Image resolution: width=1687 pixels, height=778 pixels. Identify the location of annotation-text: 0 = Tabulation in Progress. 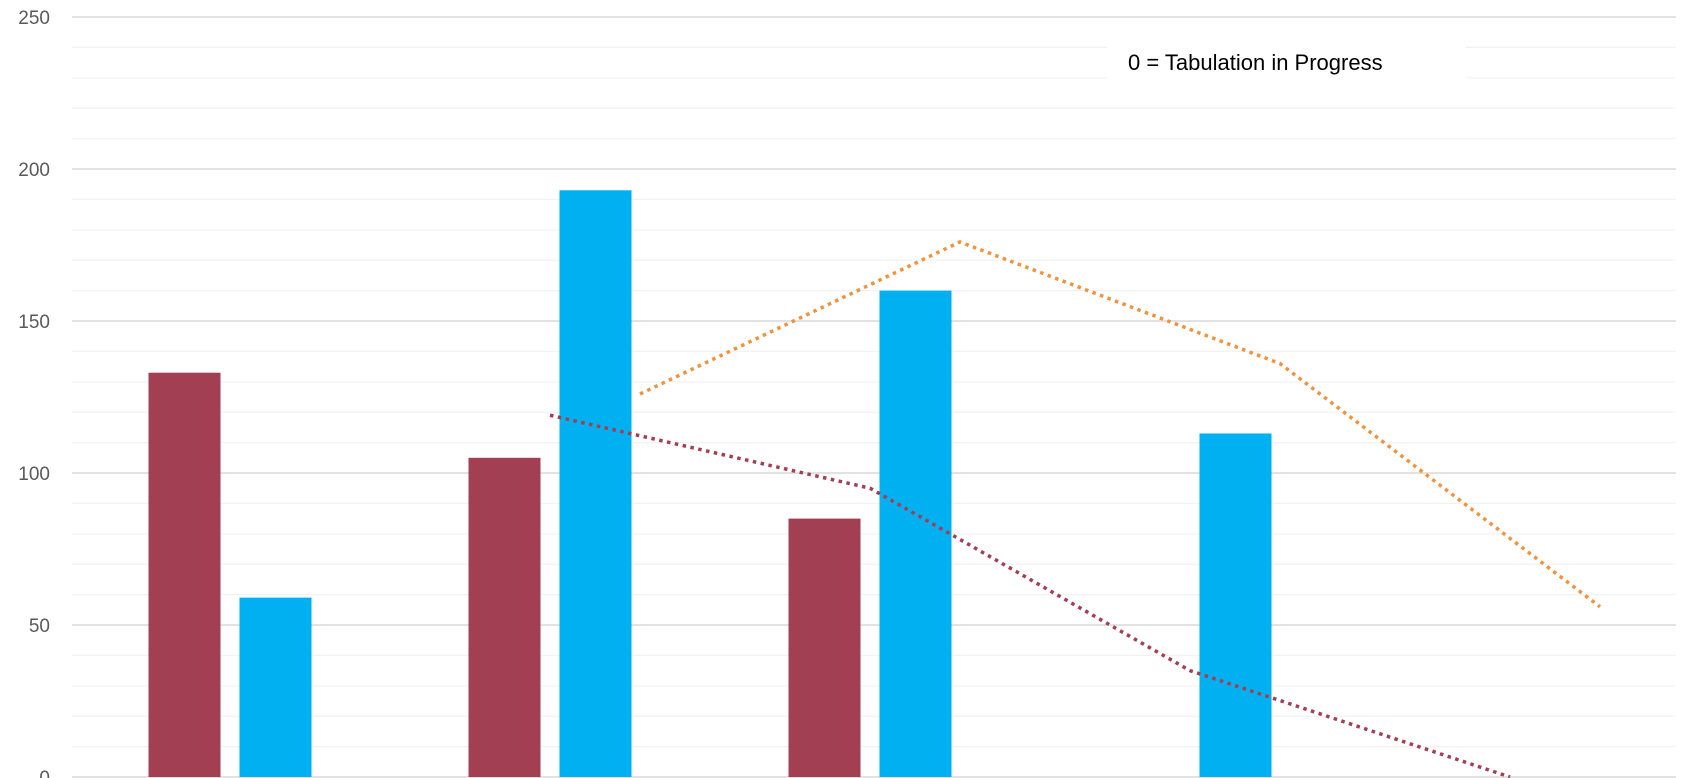
(1255, 62).